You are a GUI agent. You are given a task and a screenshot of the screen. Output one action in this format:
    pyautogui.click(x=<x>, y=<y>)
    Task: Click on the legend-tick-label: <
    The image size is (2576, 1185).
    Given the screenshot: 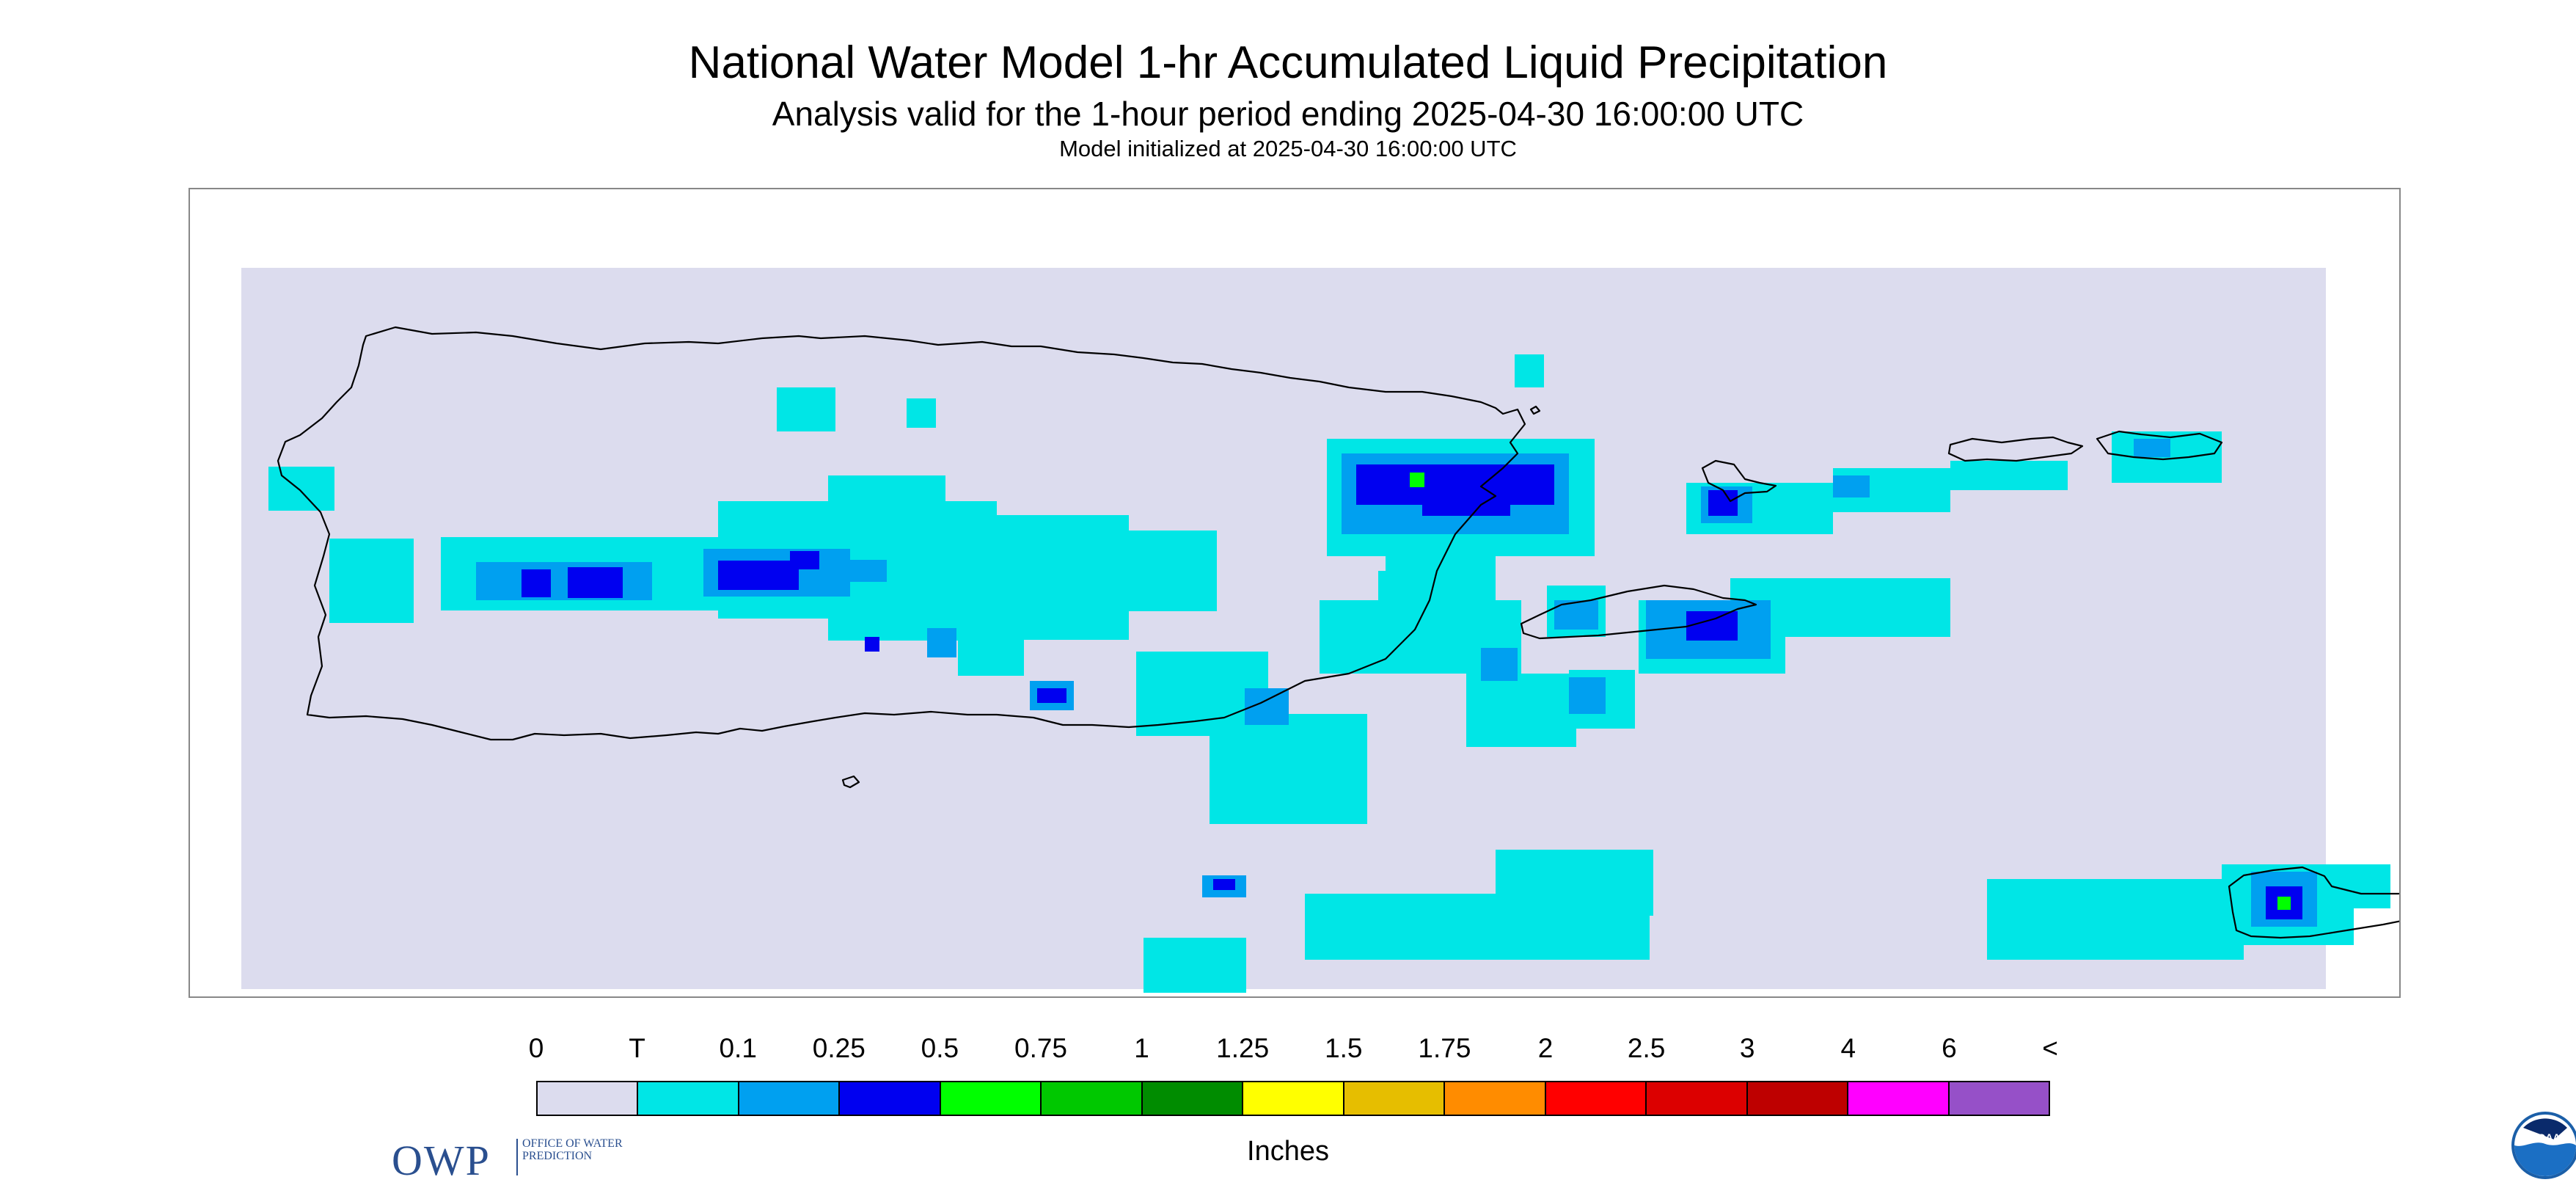 What is the action you would take?
    pyautogui.click(x=2050, y=1048)
    